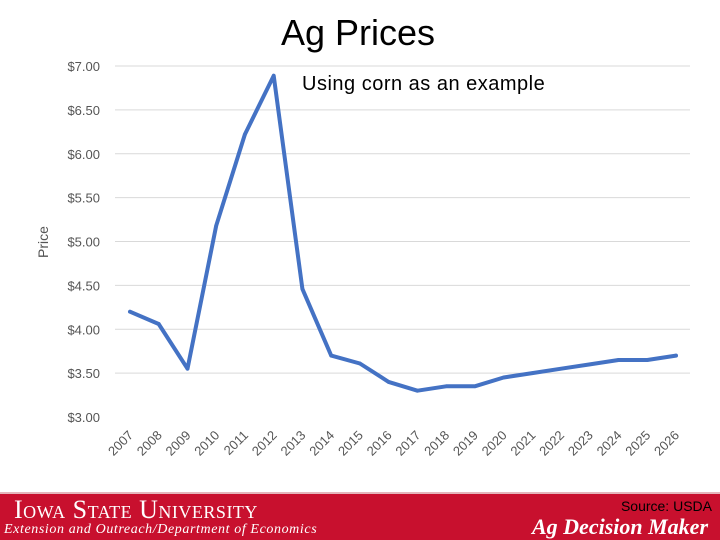 The height and width of the screenshot is (540, 720). Describe the element at coordinates (666, 443) in the screenshot. I see `x-tick-label: 2026` at that location.